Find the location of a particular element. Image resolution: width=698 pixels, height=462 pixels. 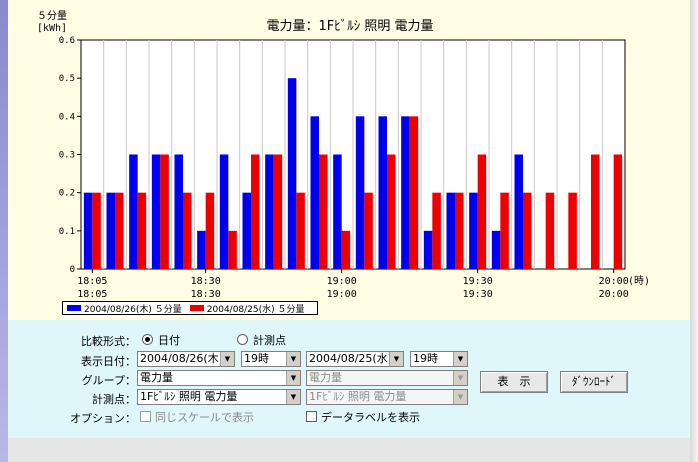

legend-entry-series-2: 2004/08/25(水) ５分量 is located at coordinates (247, 308).